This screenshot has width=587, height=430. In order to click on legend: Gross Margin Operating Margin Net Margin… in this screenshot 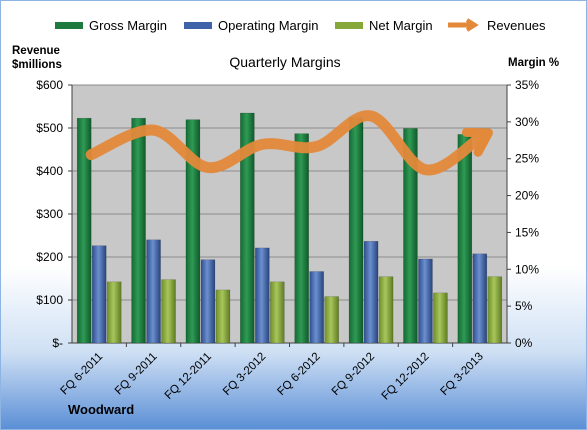, I will do `click(293, 25)`.